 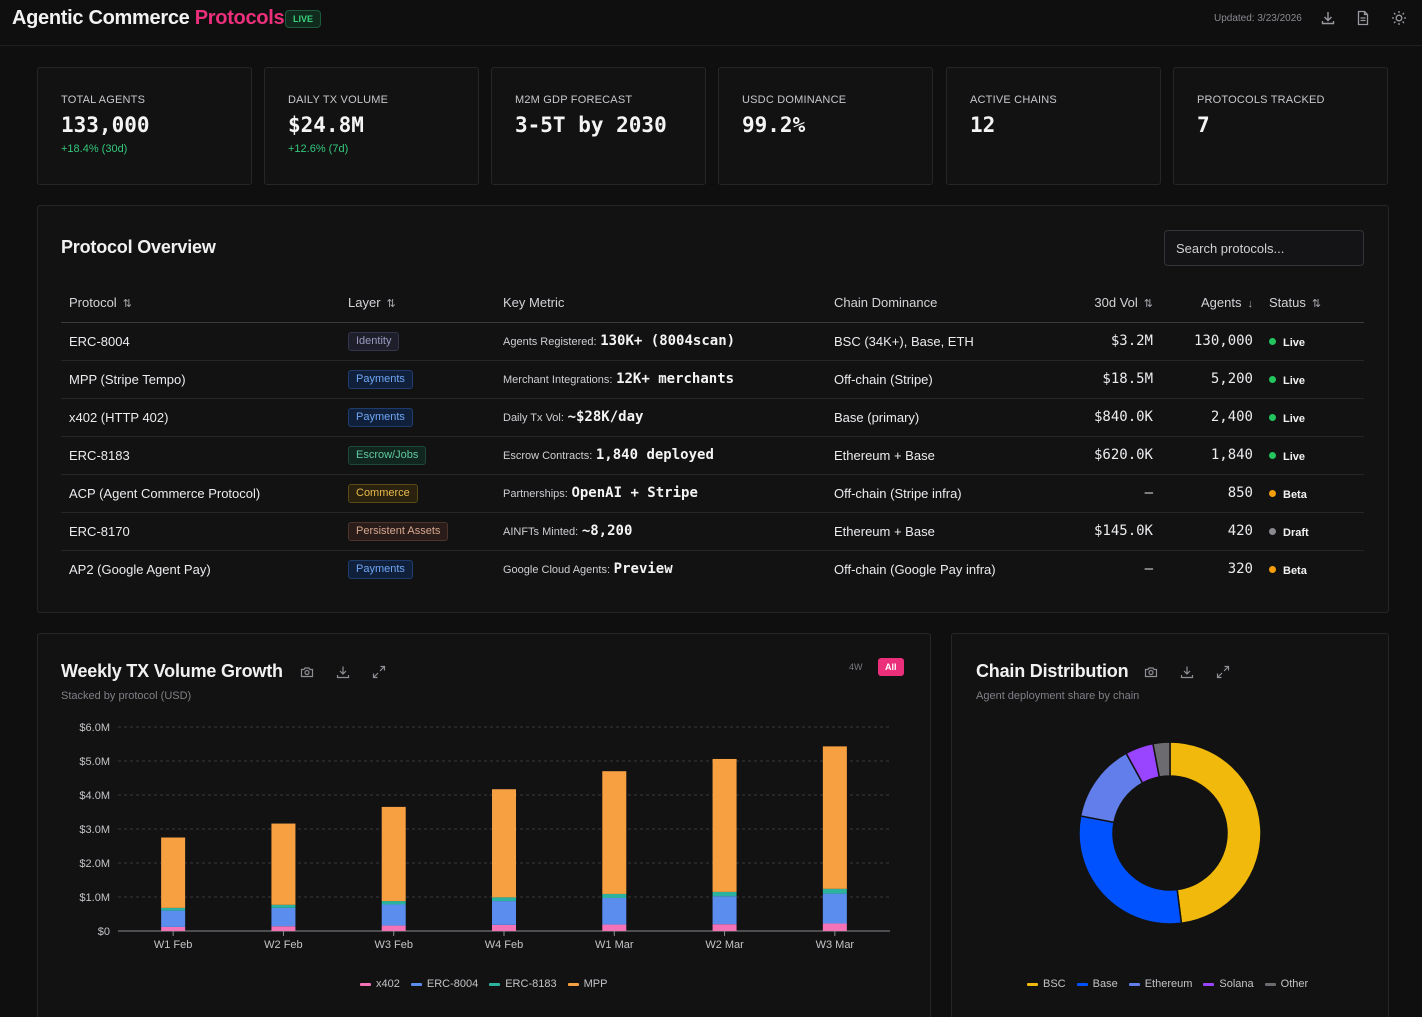 I want to click on range-4w-button: 4W, so click(x=856, y=667).